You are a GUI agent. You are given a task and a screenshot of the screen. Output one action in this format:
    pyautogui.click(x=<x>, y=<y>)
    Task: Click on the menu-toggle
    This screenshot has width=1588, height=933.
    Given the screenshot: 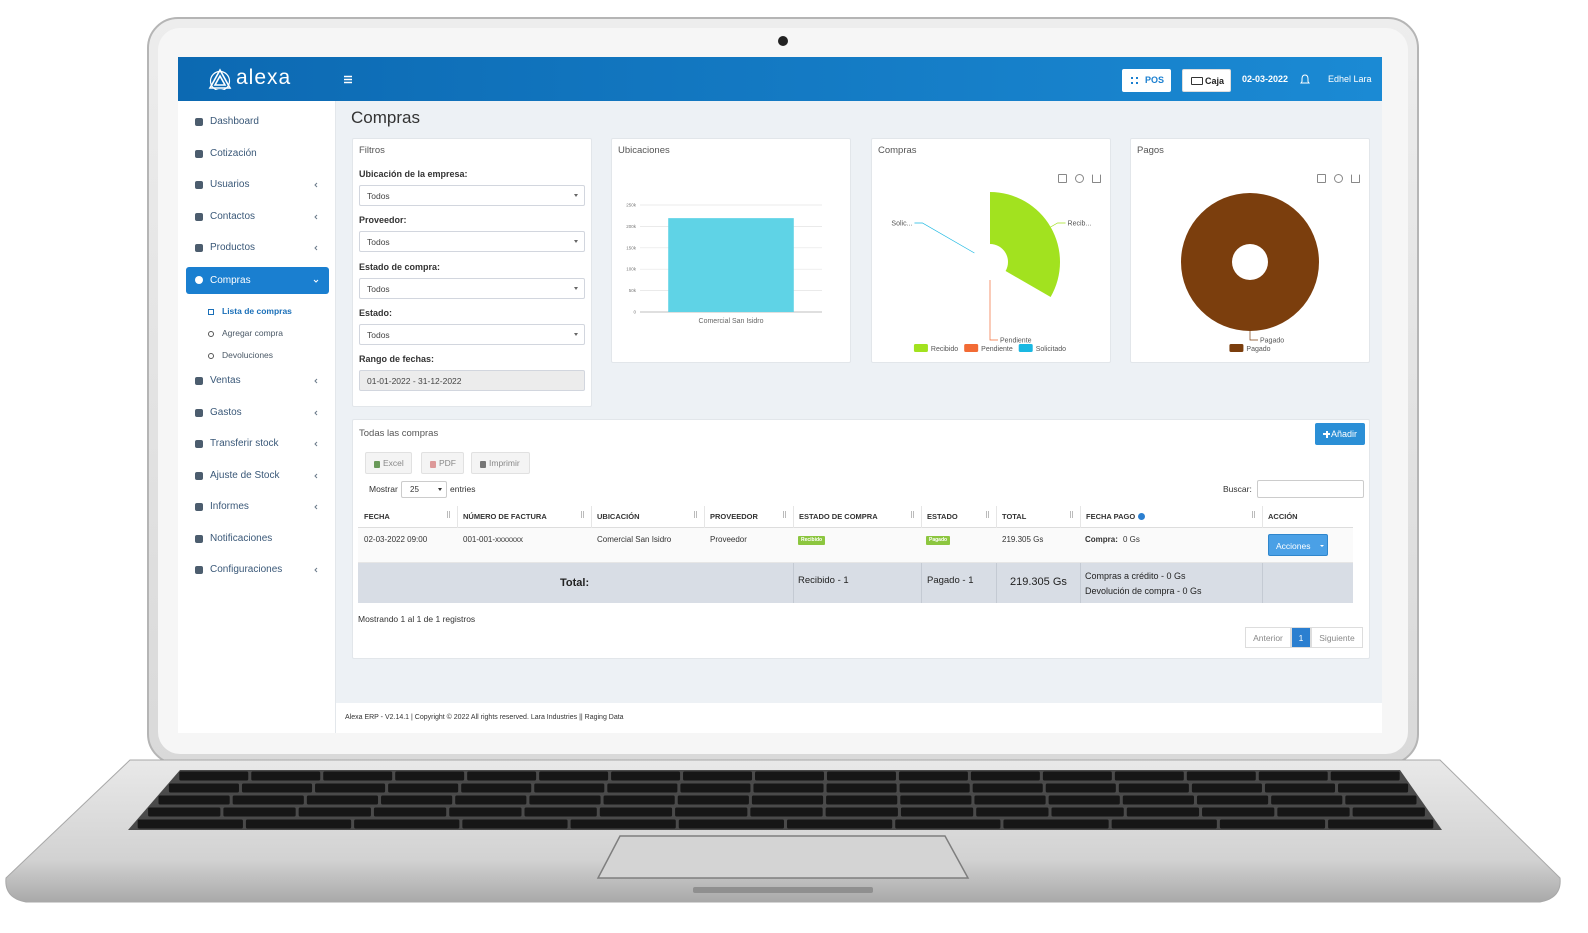 What is the action you would take?
    pyautogui.click(x=348, y=79)
    